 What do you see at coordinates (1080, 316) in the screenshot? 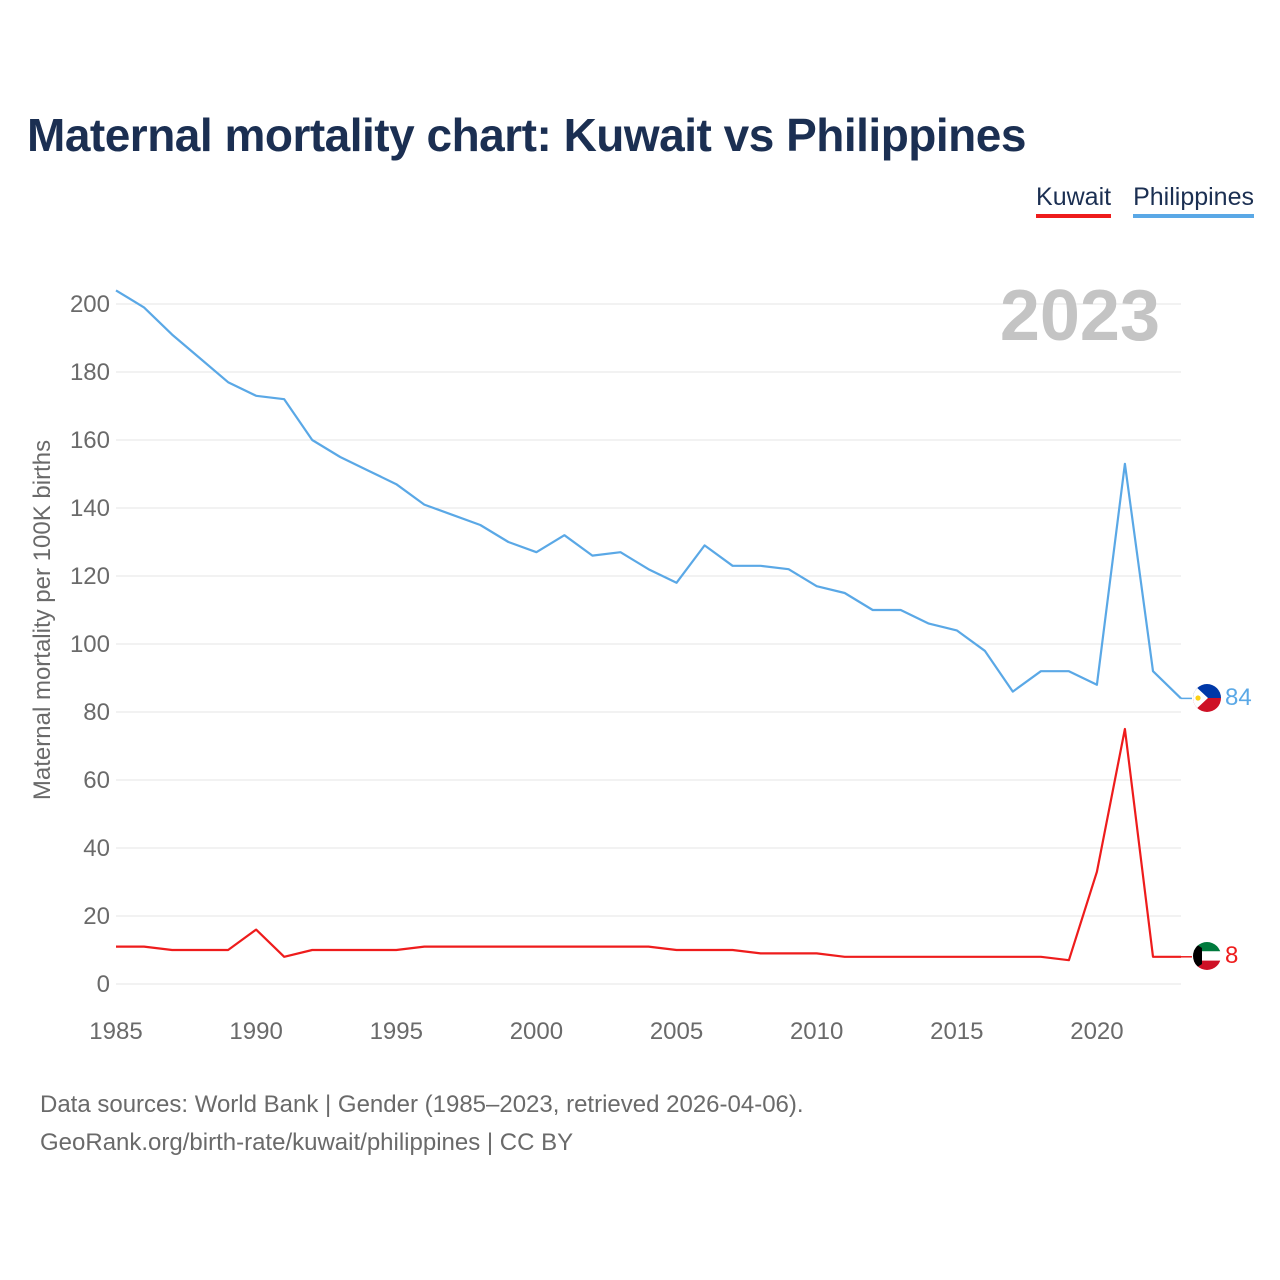
I see `year-label: 2023` at bounding box center [1080, 316].